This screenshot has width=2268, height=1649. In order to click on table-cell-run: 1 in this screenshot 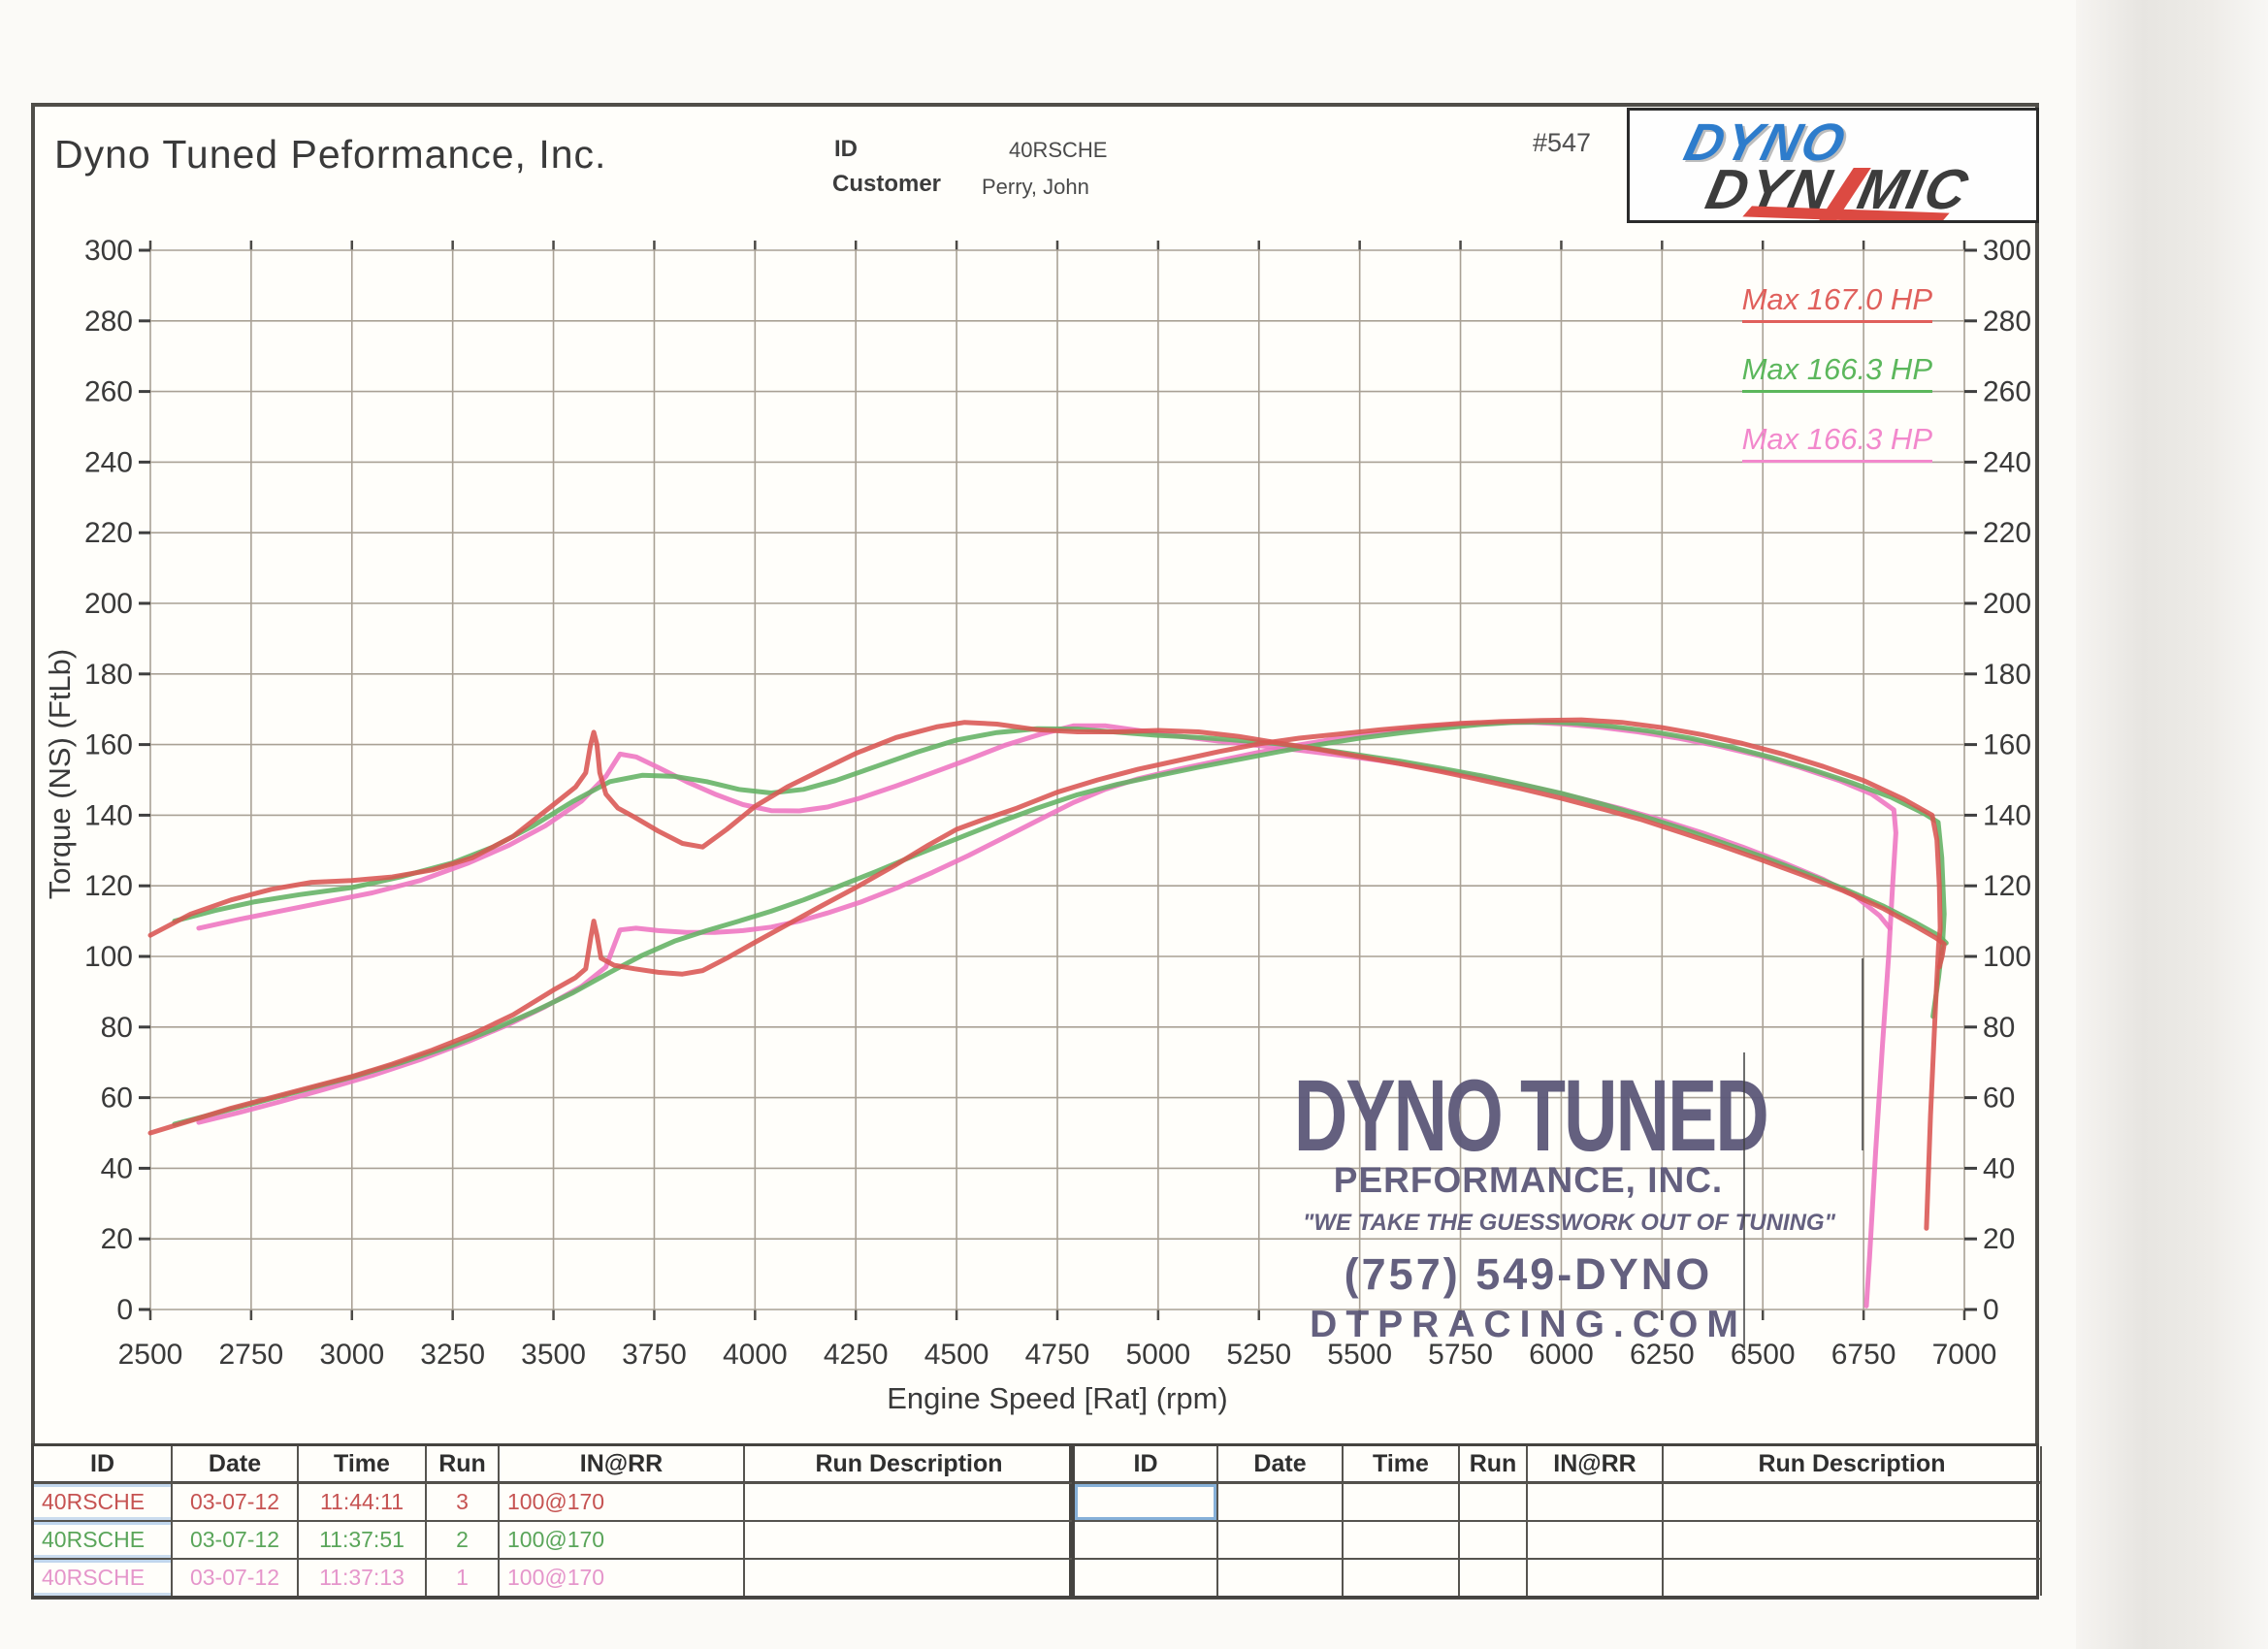, I will do `click(463, 1577)`.